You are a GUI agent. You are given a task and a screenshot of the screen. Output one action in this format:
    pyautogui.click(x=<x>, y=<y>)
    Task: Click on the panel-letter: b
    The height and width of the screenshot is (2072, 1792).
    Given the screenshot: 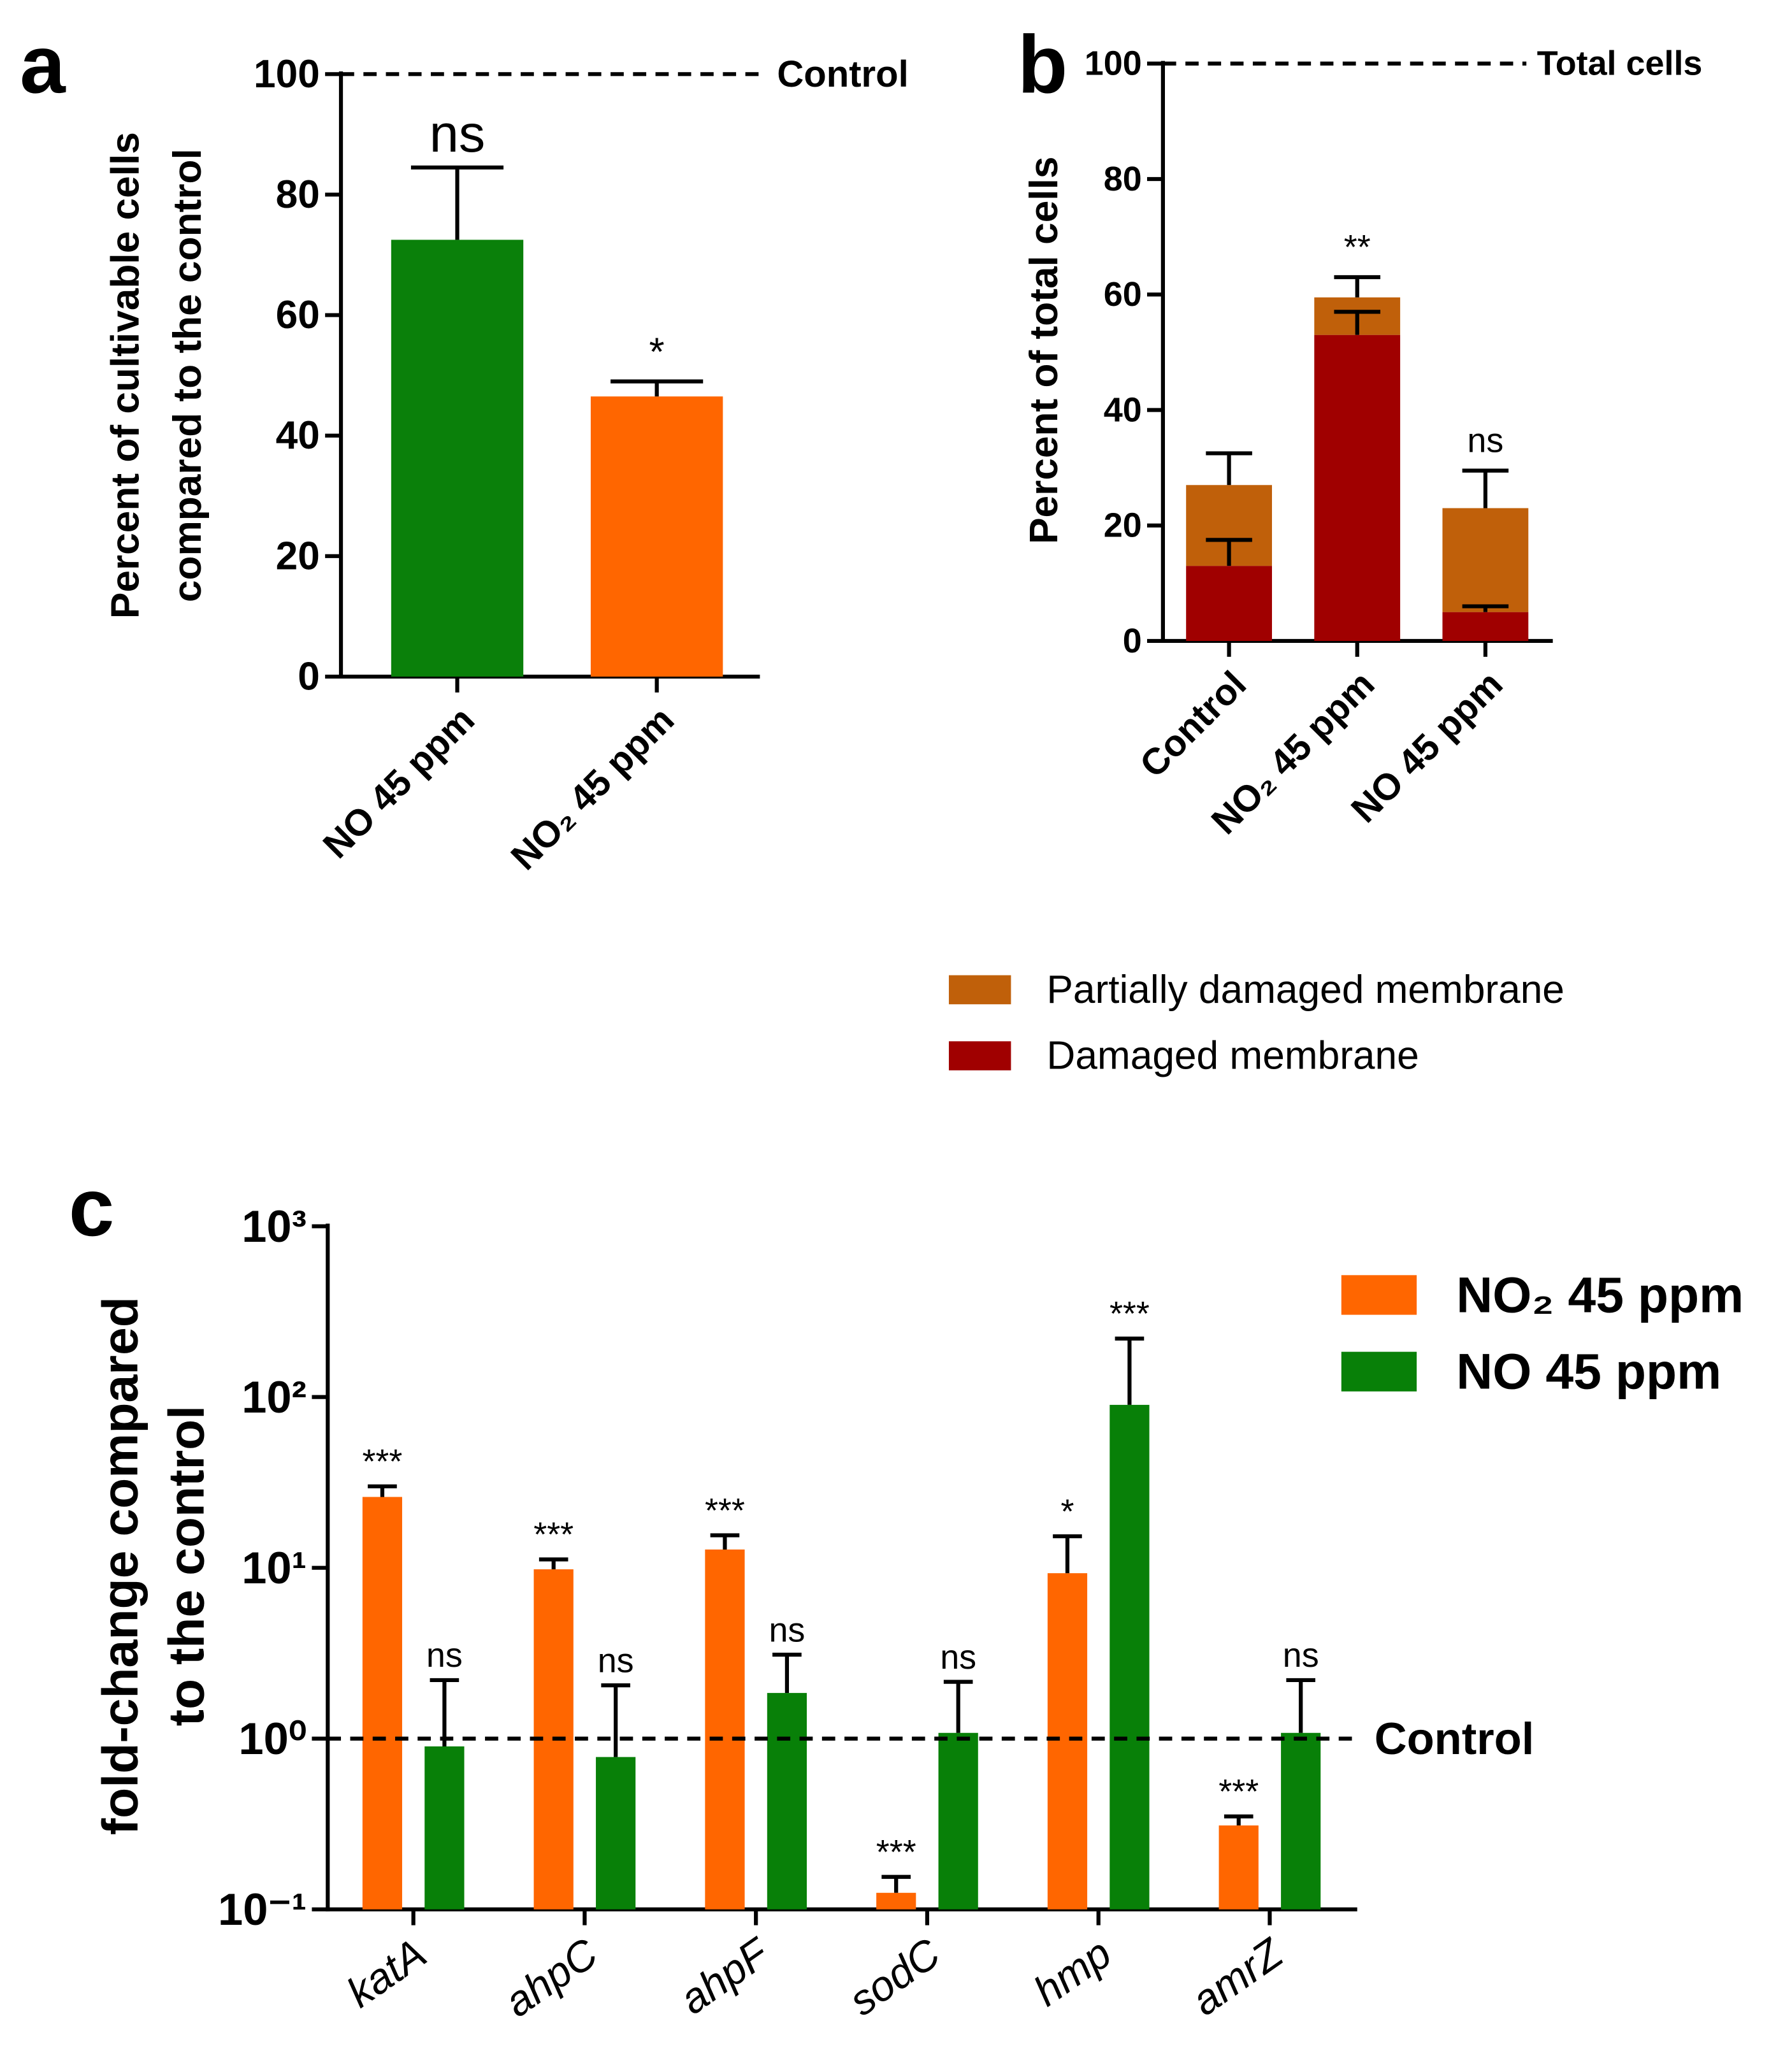 What is the action you would take?
    pyautogui.click(x=1043, y=65)
    